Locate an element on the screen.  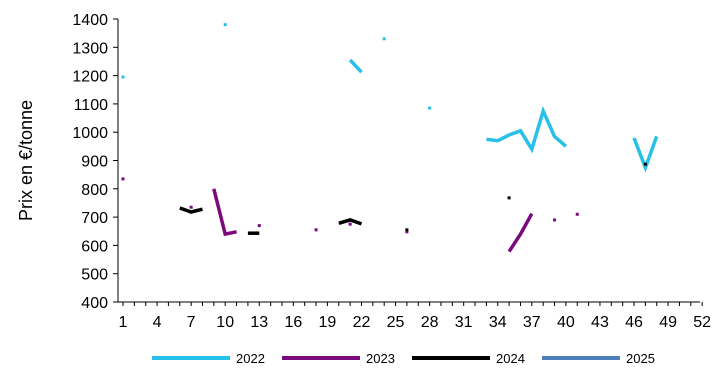
x-tick-label: 25 is located at coordinates (396, 322).